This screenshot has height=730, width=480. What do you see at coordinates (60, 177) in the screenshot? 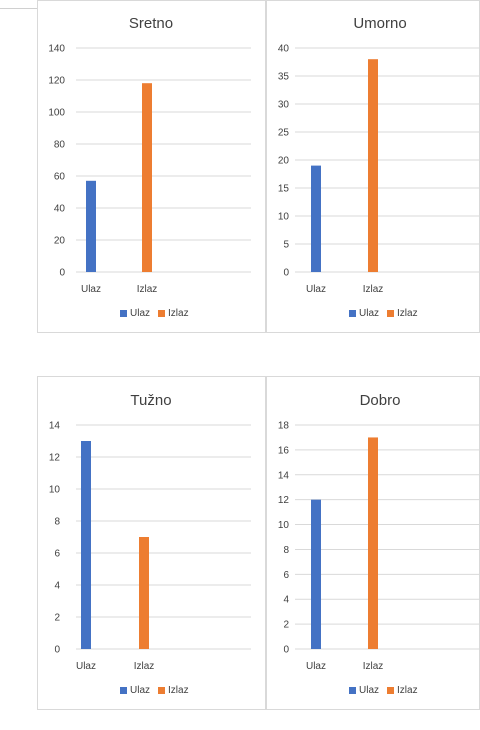
I see `y-tick-label: 60` at bounding box center [60, 177].